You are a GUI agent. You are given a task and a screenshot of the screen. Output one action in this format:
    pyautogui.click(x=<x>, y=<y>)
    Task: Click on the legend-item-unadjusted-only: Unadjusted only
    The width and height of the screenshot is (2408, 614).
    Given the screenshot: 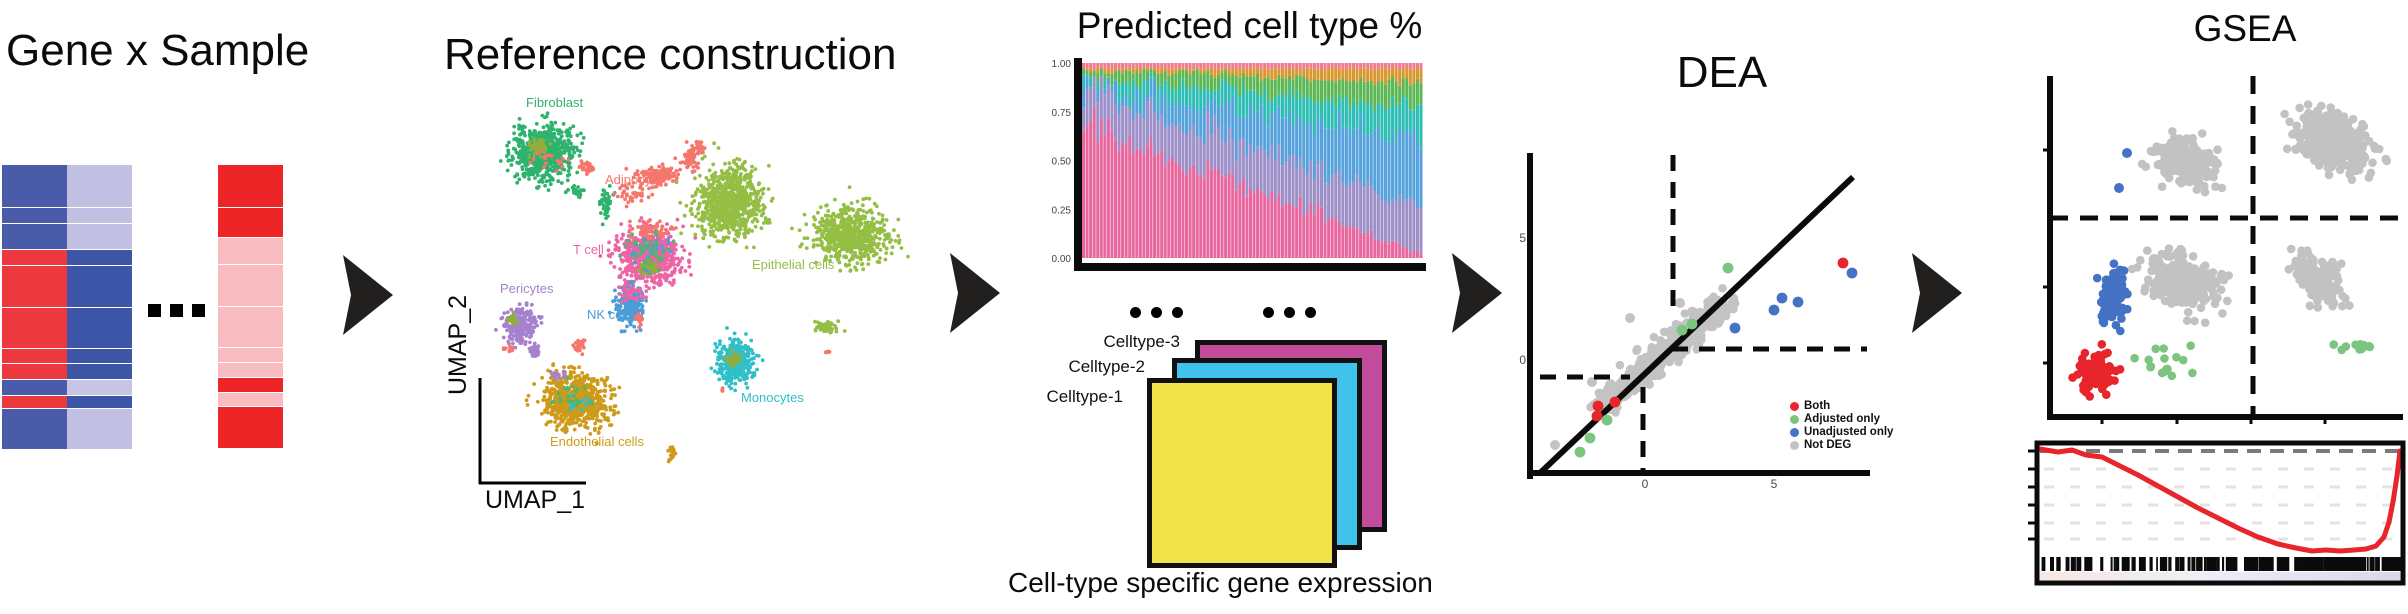 What is the action you would take?
    pyautogui.click(x=1841, y=432)
    